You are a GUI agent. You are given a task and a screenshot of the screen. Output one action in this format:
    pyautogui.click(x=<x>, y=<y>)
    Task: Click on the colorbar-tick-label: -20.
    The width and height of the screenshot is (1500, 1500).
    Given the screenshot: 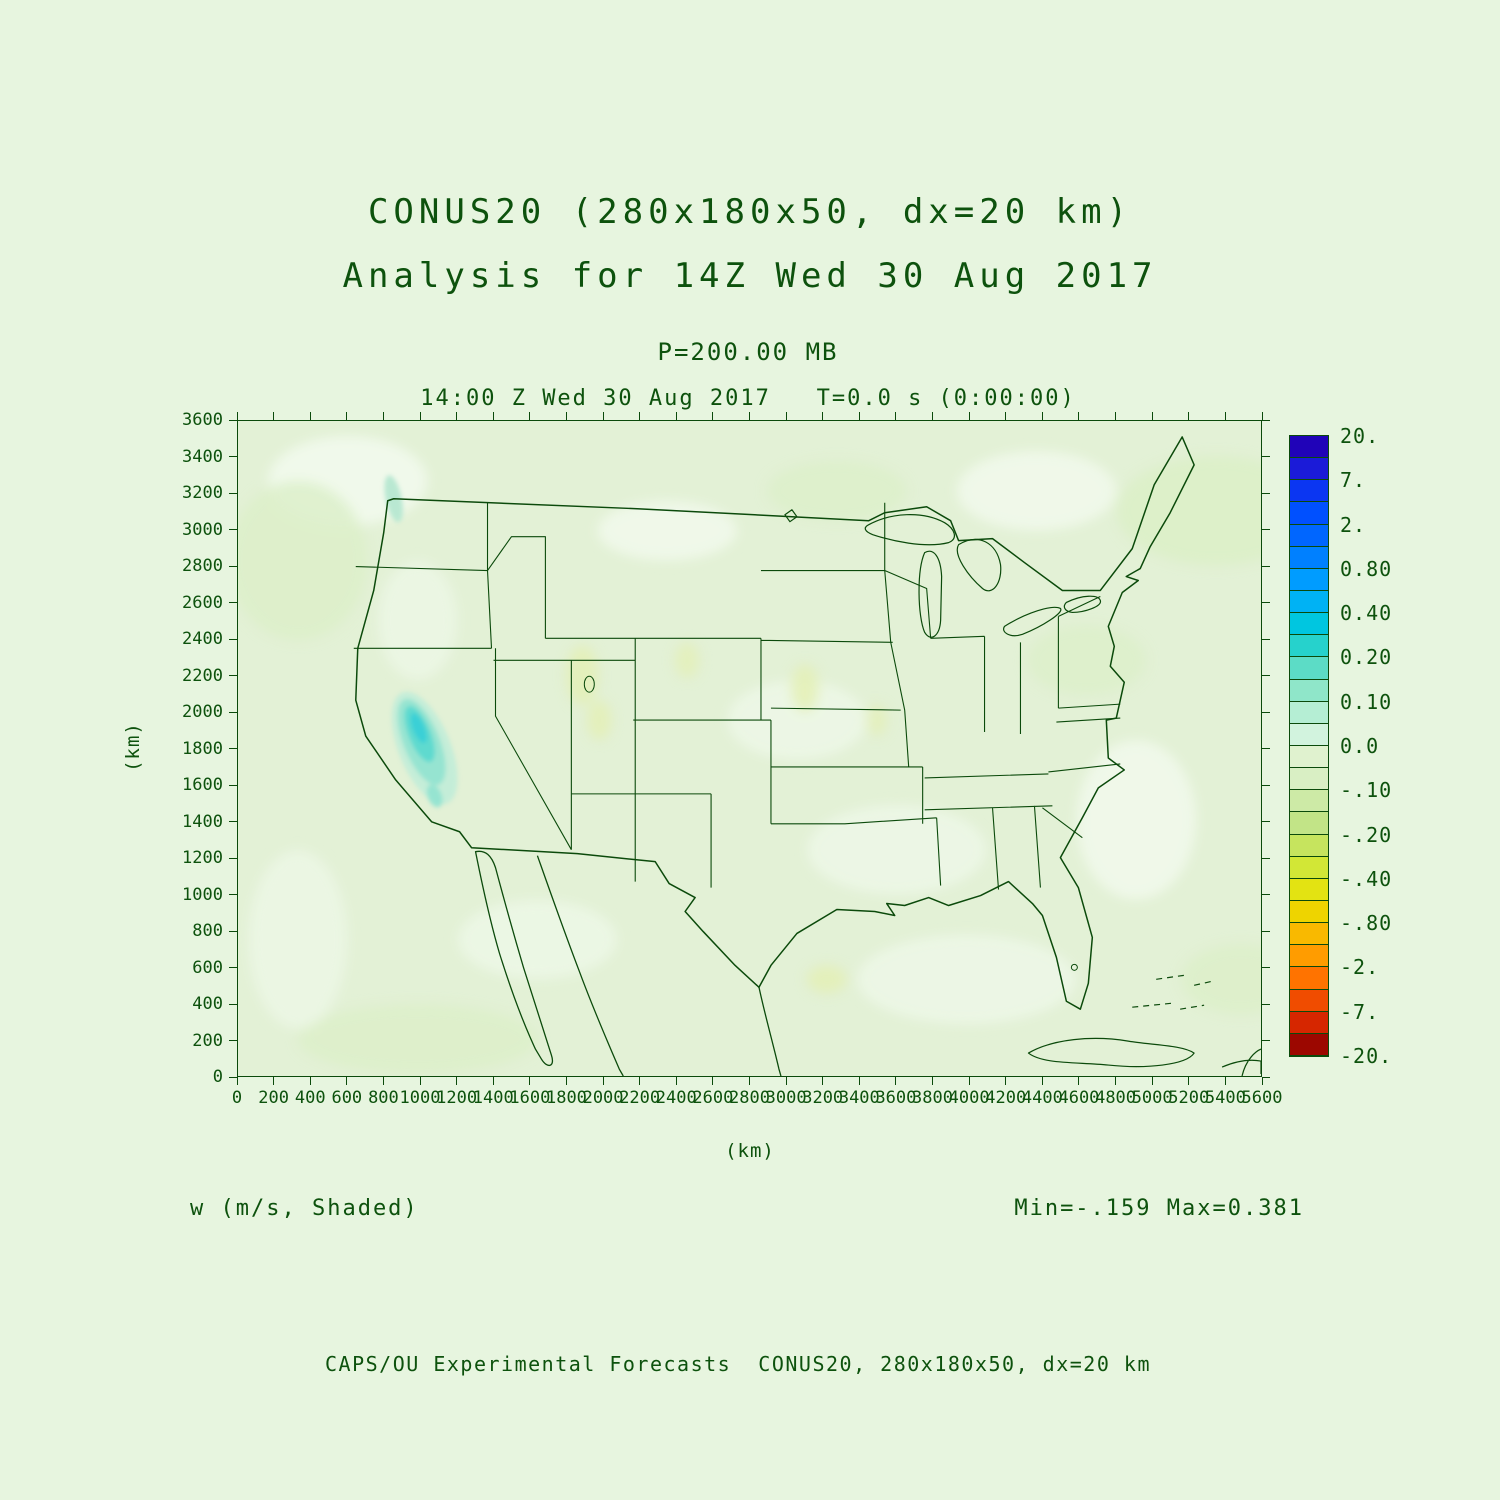 What is the action you would take?
    pyautogui.click(x=1366, y=1056)
    